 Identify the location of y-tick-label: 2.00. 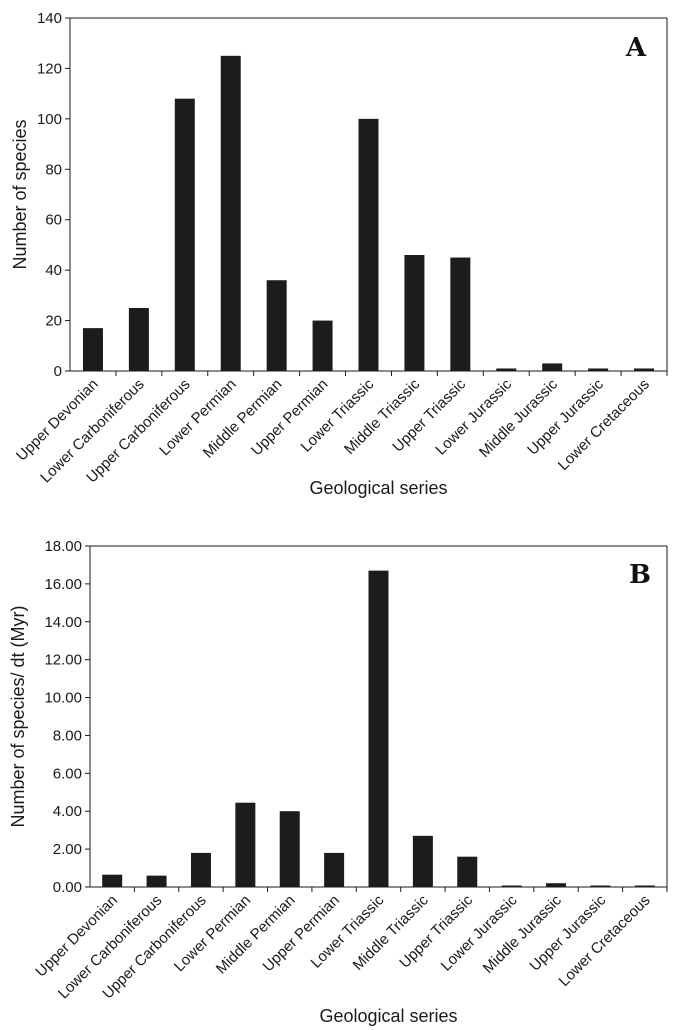
(67, 849).